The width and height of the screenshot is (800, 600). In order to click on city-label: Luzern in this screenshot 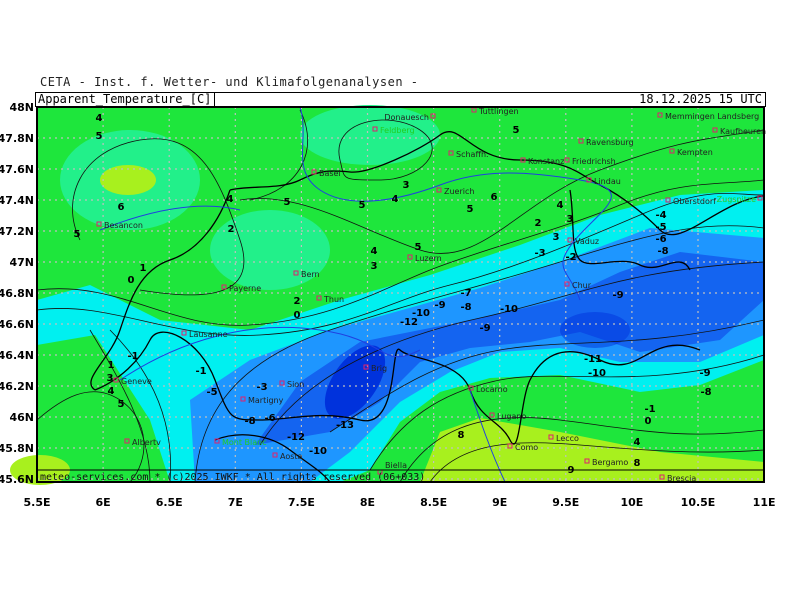, I will do `click(428, 258)`.